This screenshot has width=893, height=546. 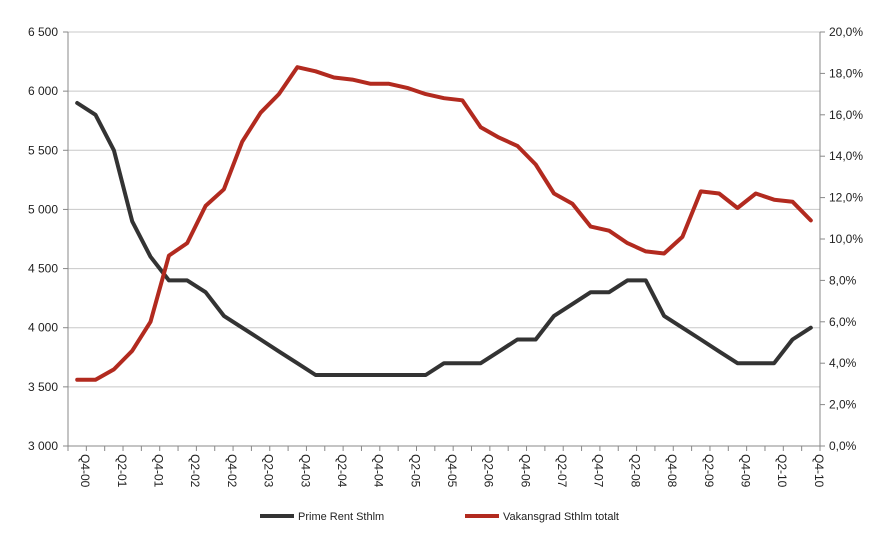 I want to click on left-y-tick-label: 3 000, so click(x=43, y=446).